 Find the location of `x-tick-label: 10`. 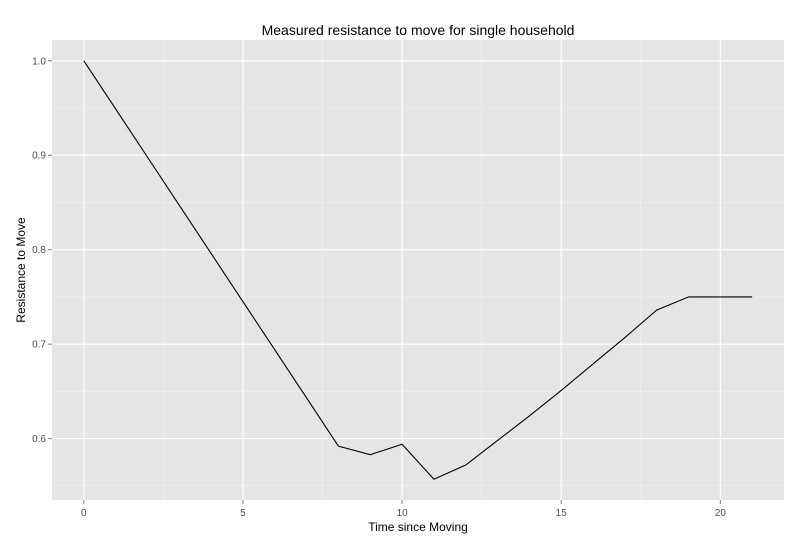

x-tick-label: 10 is located at coordinates (403, 513).